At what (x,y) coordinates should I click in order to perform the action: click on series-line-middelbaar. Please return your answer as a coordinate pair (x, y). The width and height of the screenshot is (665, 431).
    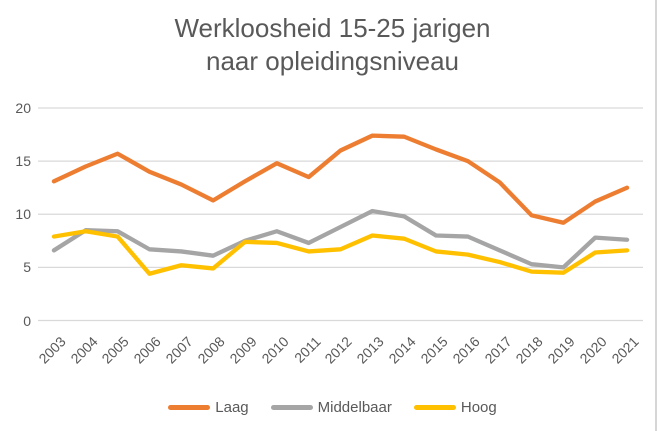
    Looking at the image, I should click on (340, 239).